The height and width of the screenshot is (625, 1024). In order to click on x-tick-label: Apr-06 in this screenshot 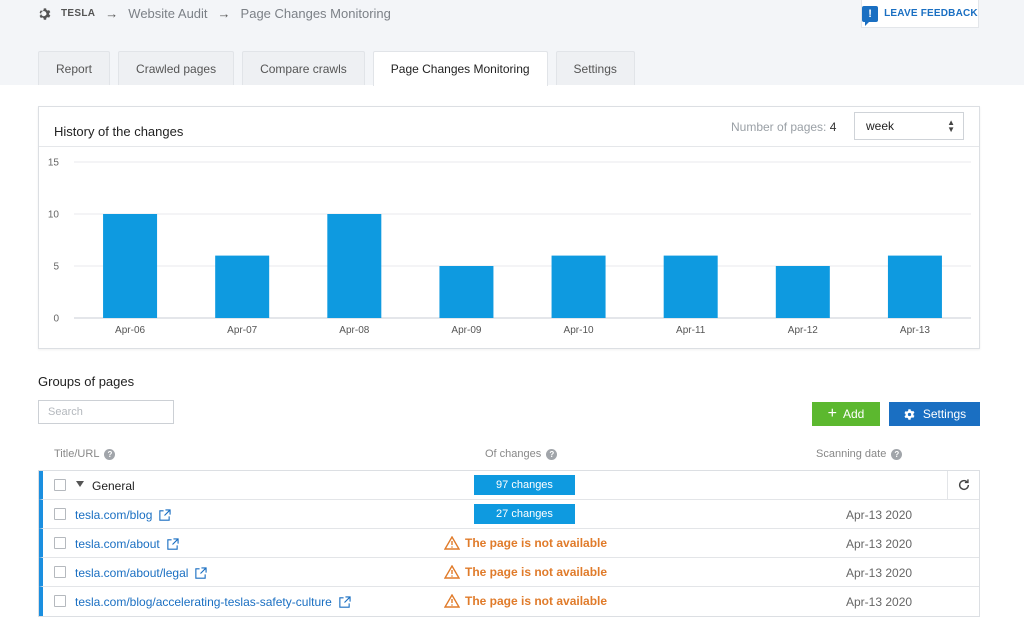, I will do `click(130, 330)`.